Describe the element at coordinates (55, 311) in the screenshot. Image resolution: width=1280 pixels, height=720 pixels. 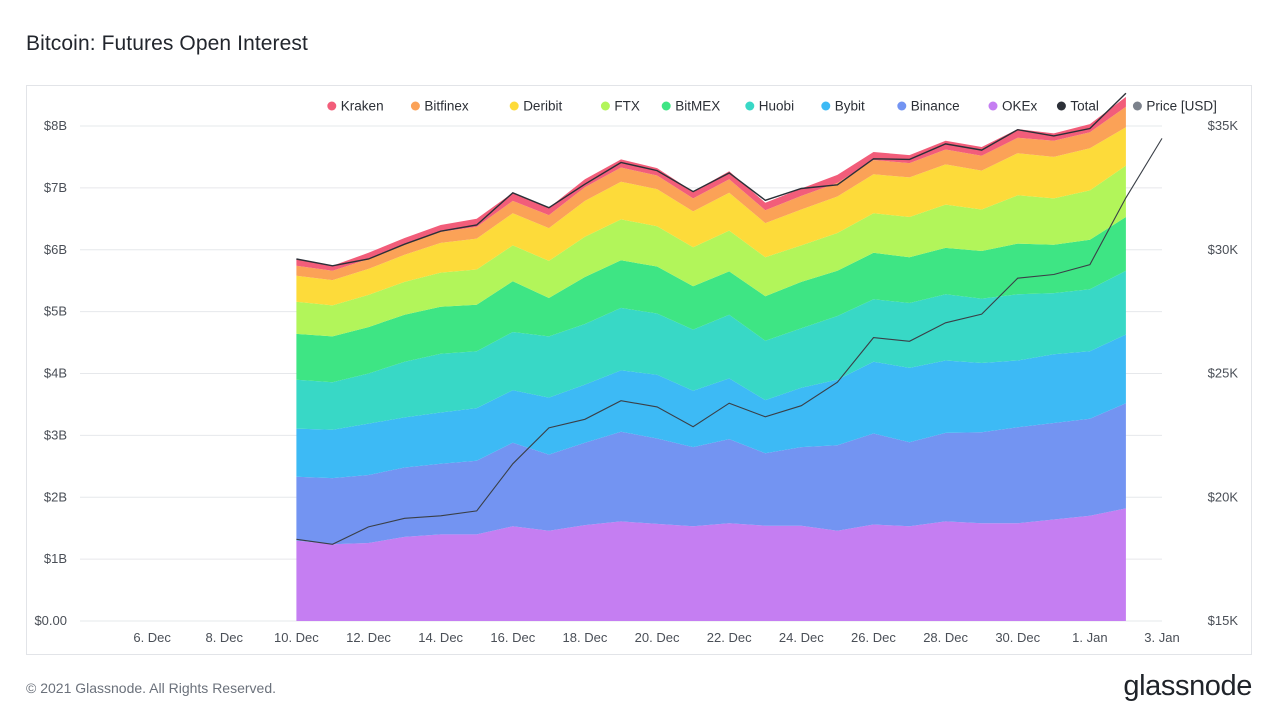
I see `y-left-tick-label: $5B` at that location.